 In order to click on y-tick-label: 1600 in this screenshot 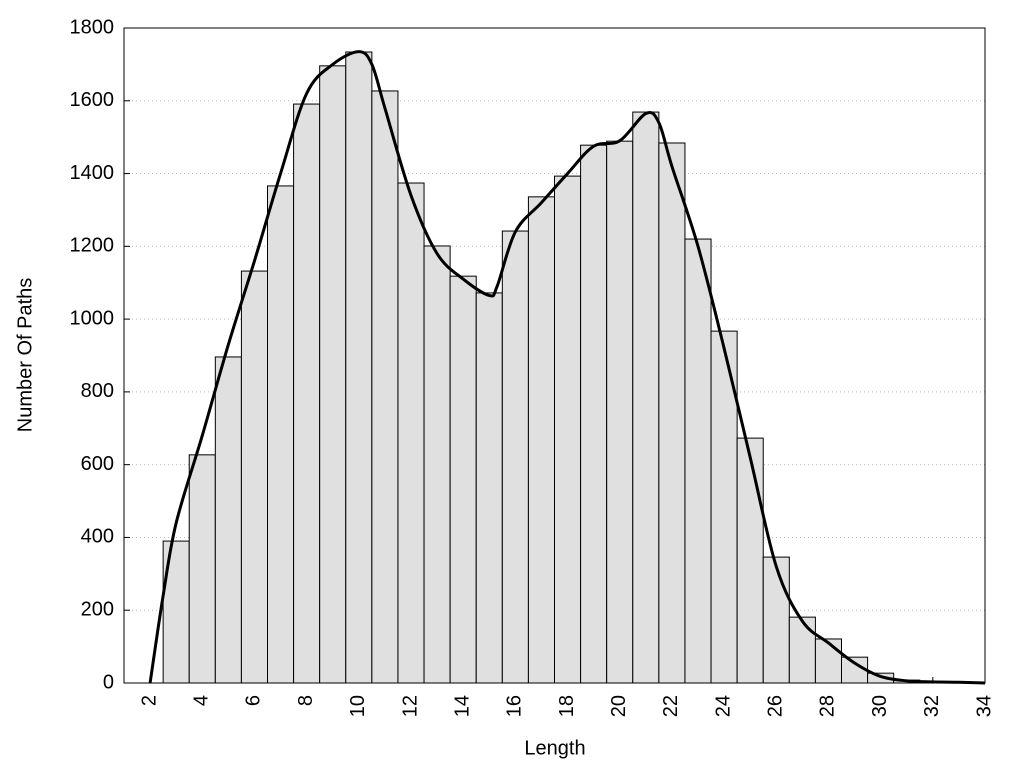, I will do `click(92, 100)`.